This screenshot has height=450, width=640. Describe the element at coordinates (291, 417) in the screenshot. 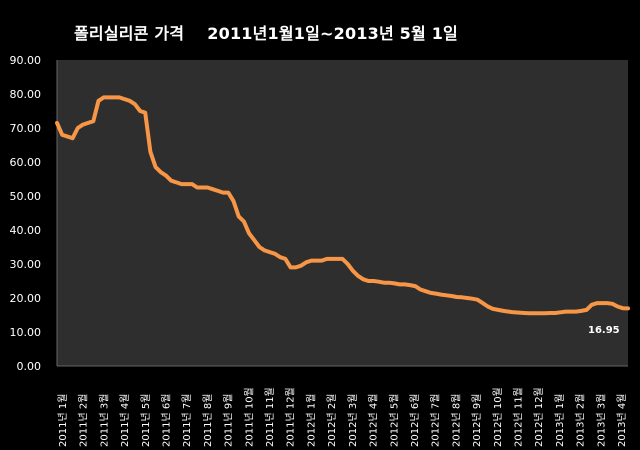

I see `x-tick-label: 2011년 12월` at that location.